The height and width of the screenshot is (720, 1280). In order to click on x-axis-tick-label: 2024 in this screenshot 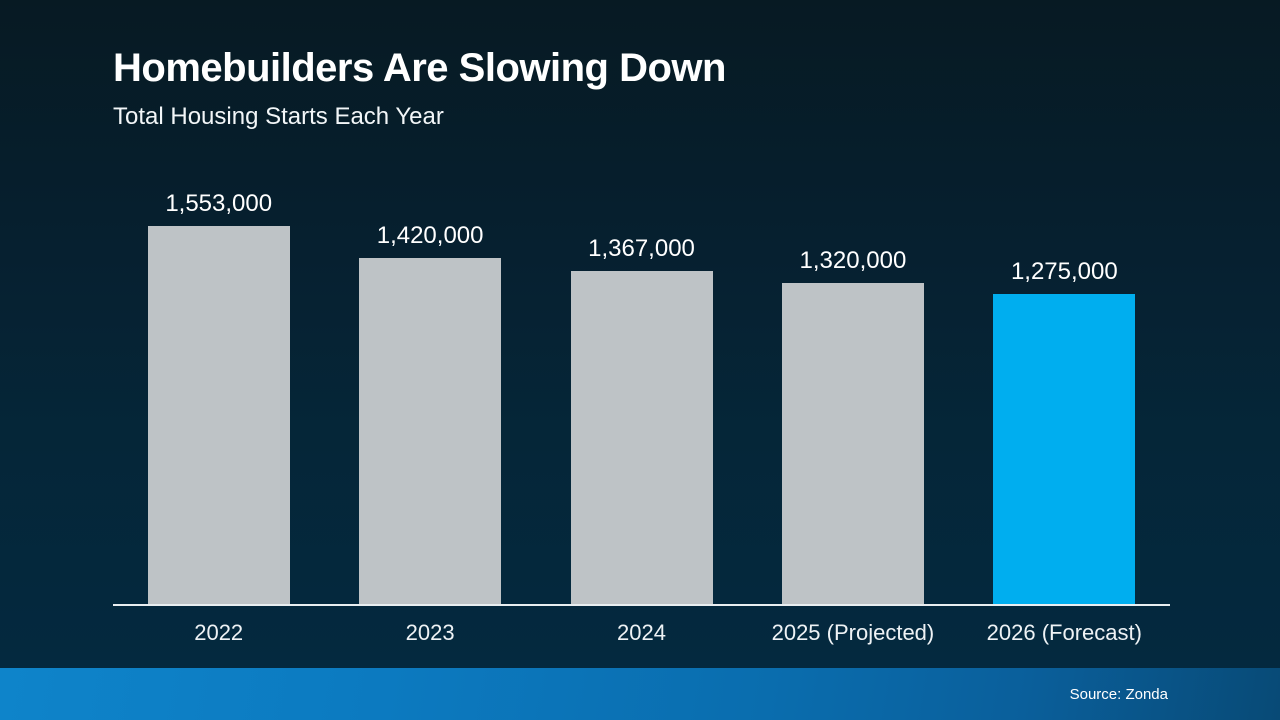, I will do `click(641, 632)`.